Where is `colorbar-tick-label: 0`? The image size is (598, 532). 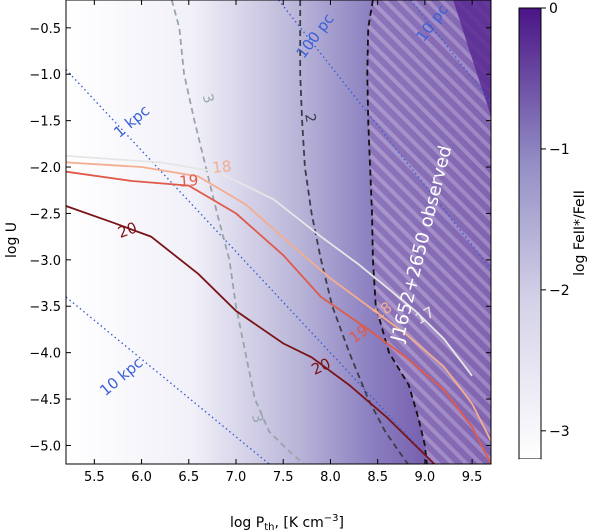 colorbar-tick-label: 0 is located at coordinates (553, 9).